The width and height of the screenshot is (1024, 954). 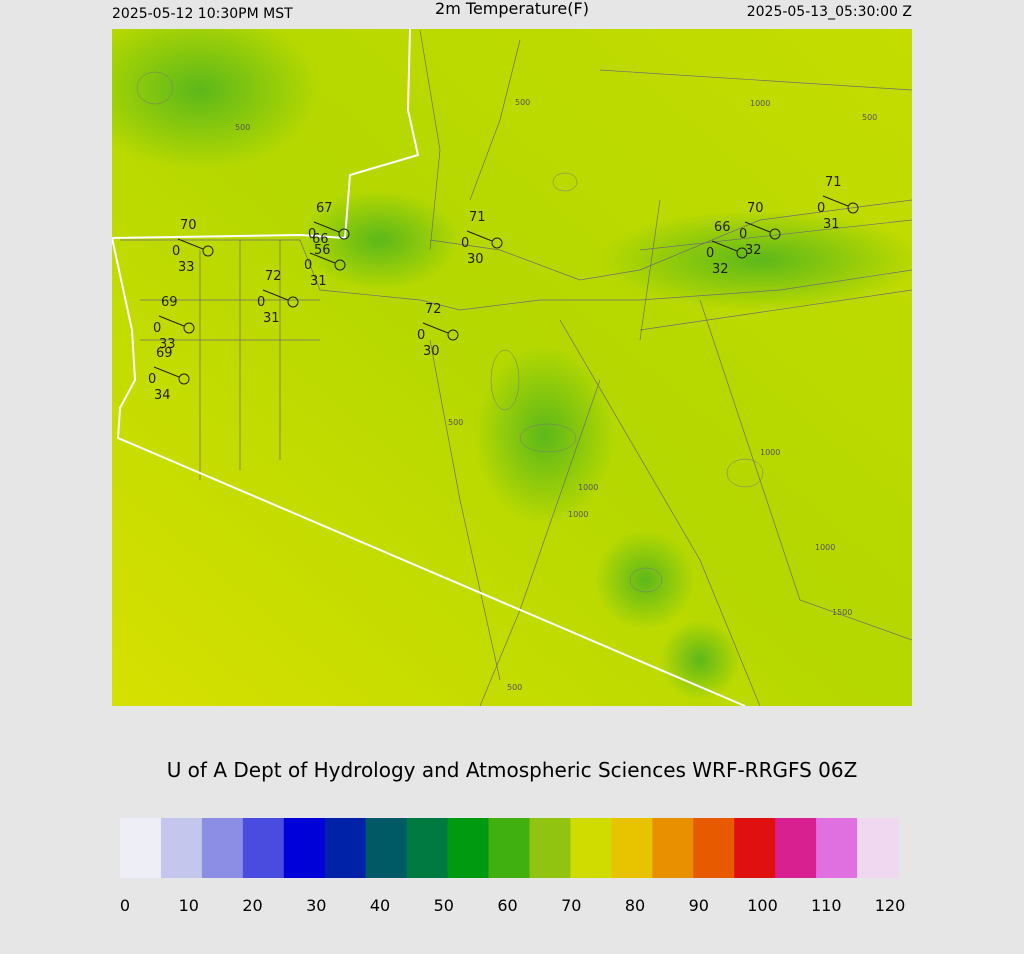 I want to click on station-dewpoint: 56, so click(x=322, y=250).